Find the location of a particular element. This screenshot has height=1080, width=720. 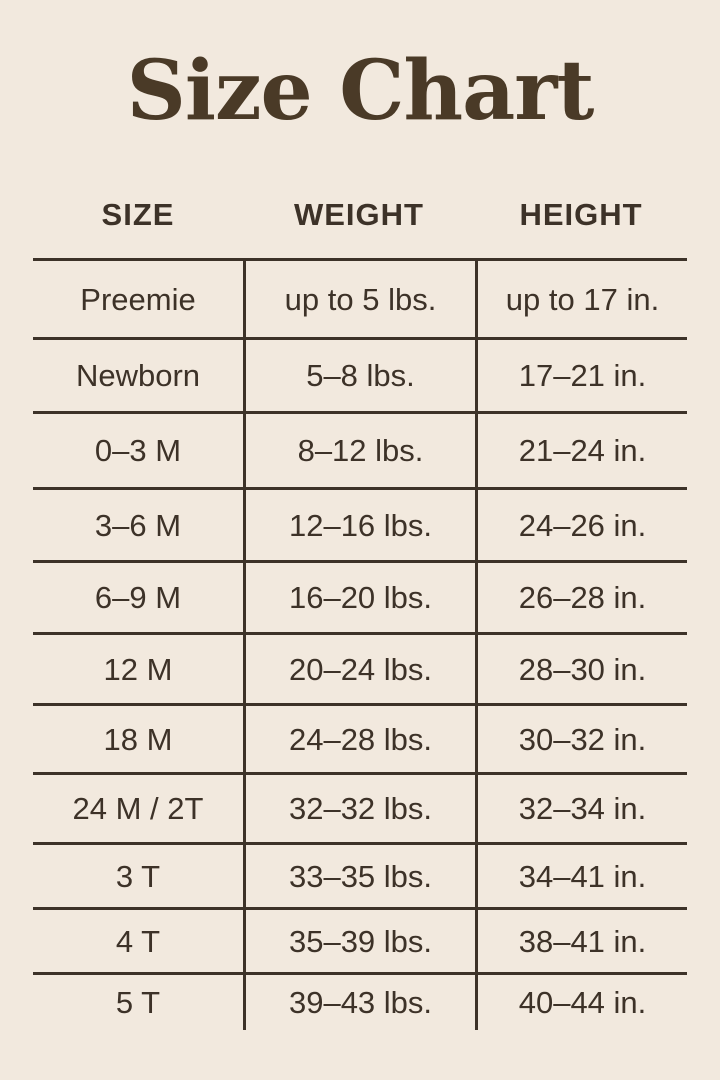

table-row-5t: 5 T 39–43 lbs. 40–44 in. is located at coordinates (360, 1001).